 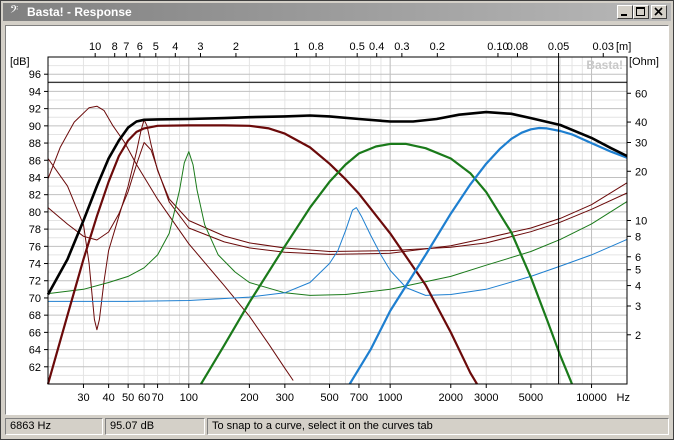 What do you see at coordinates (175, 47) in the screenshot?
I see `top-tick-label: 4` at bounding box center [175, 47].